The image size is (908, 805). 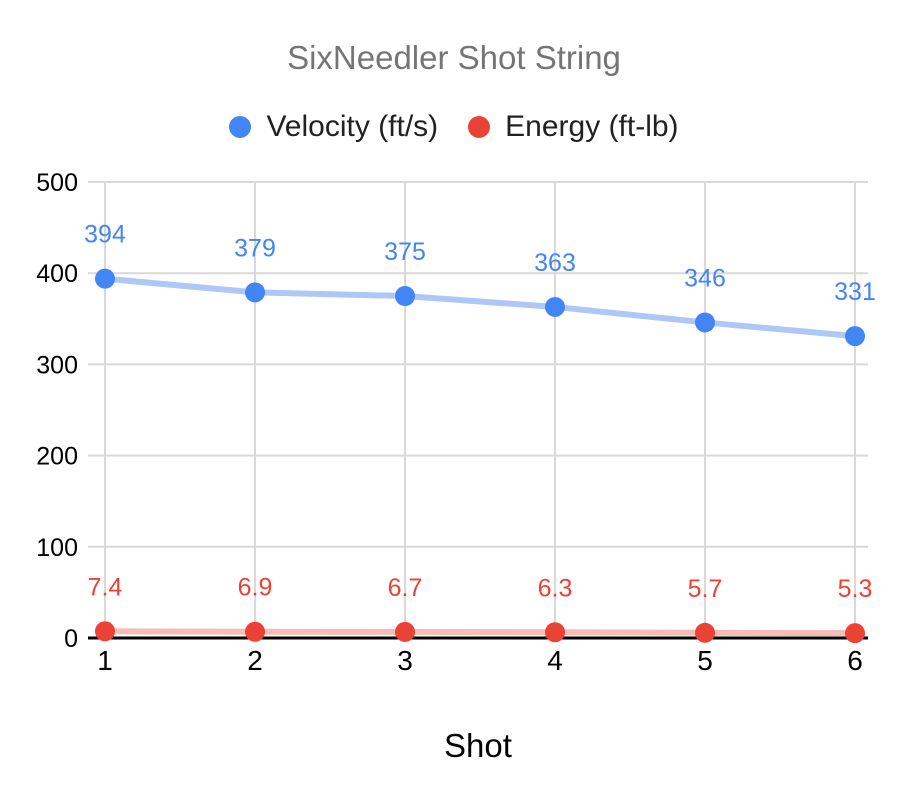 I want to click on velocity-data-label: 346, so click(x=705, y=278).